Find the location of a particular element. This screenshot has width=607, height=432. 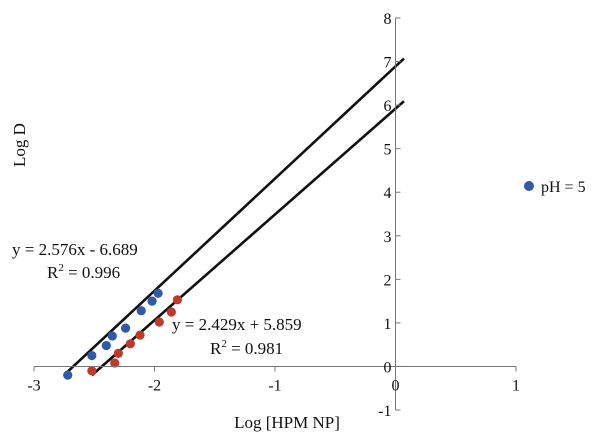

legend-marker-ph5 is located at coordinates (529, 186).